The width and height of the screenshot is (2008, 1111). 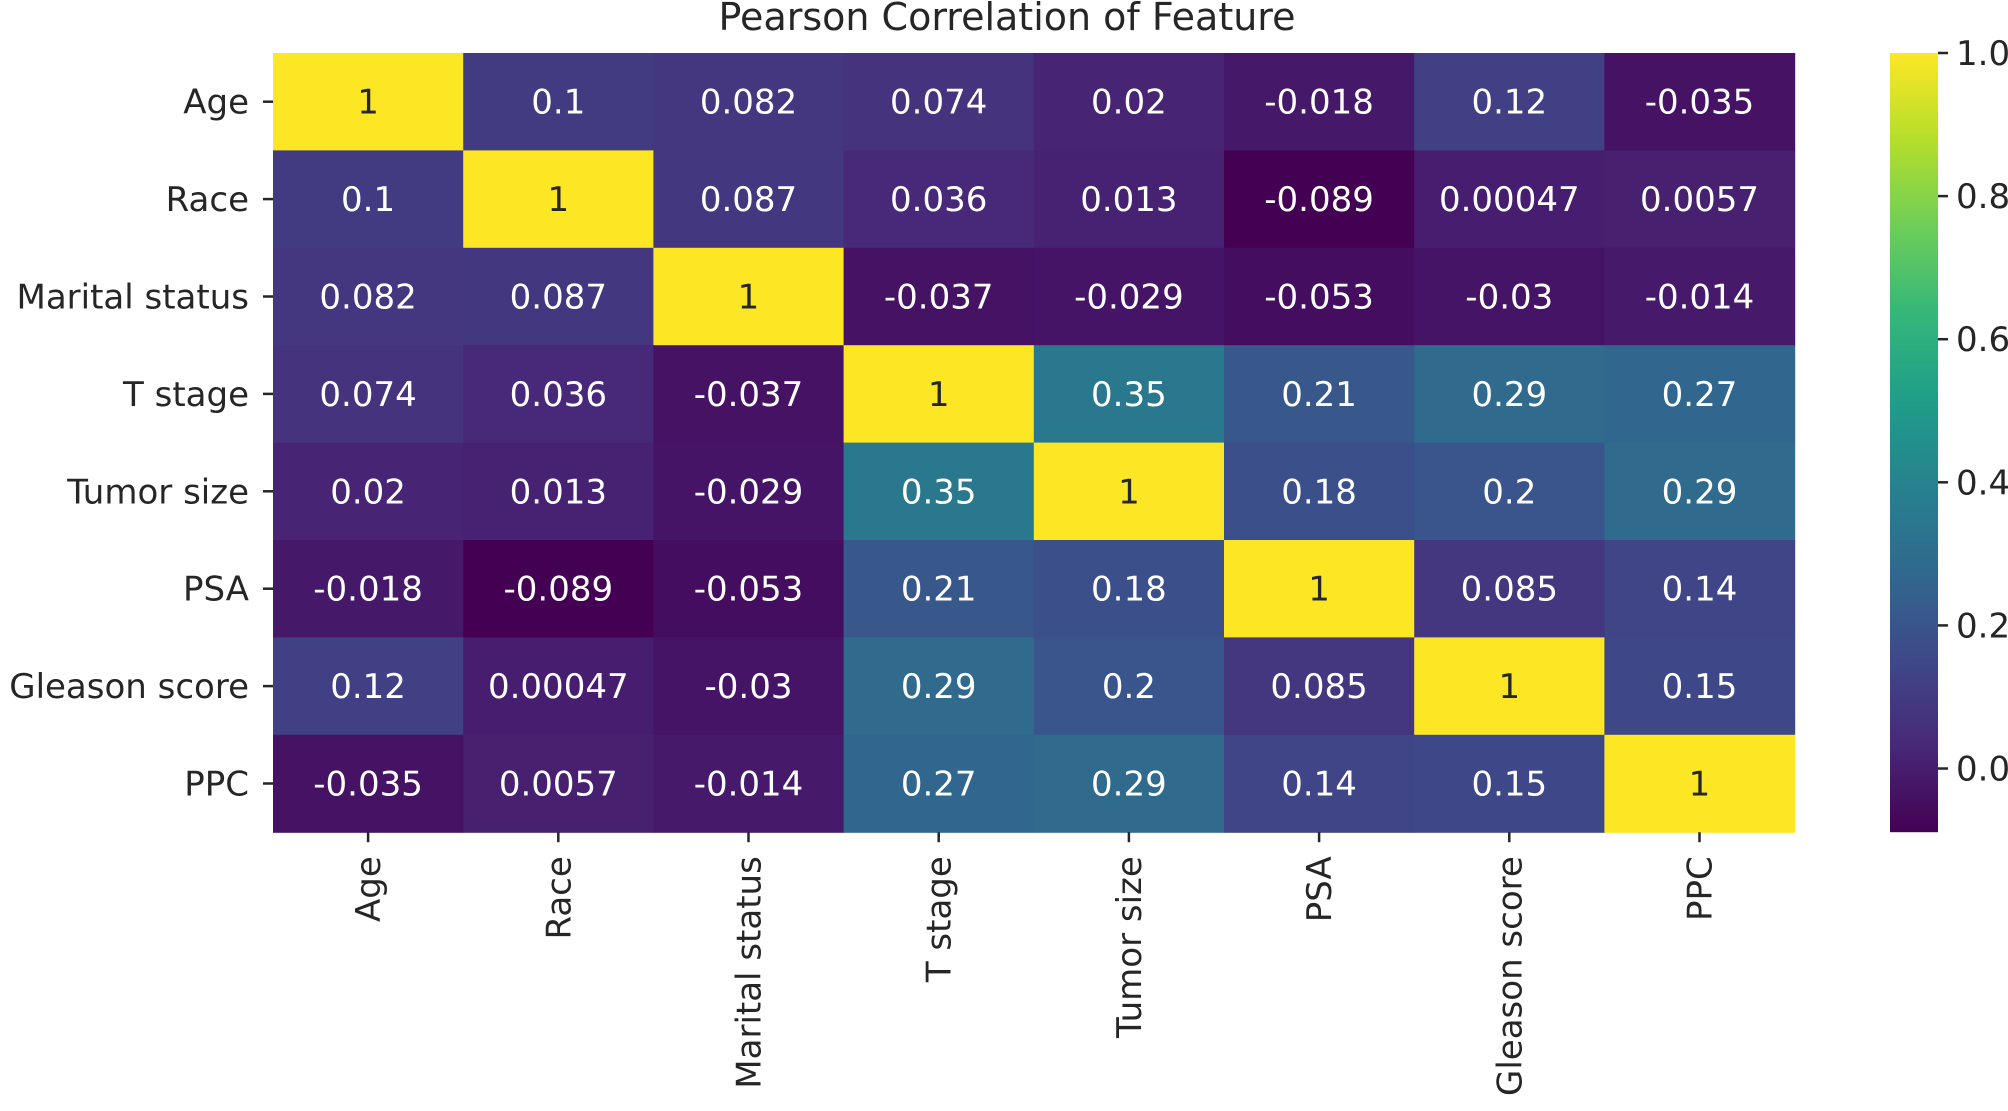 I want to click on row-tick-label: PSA, so click(x=216, y=590).